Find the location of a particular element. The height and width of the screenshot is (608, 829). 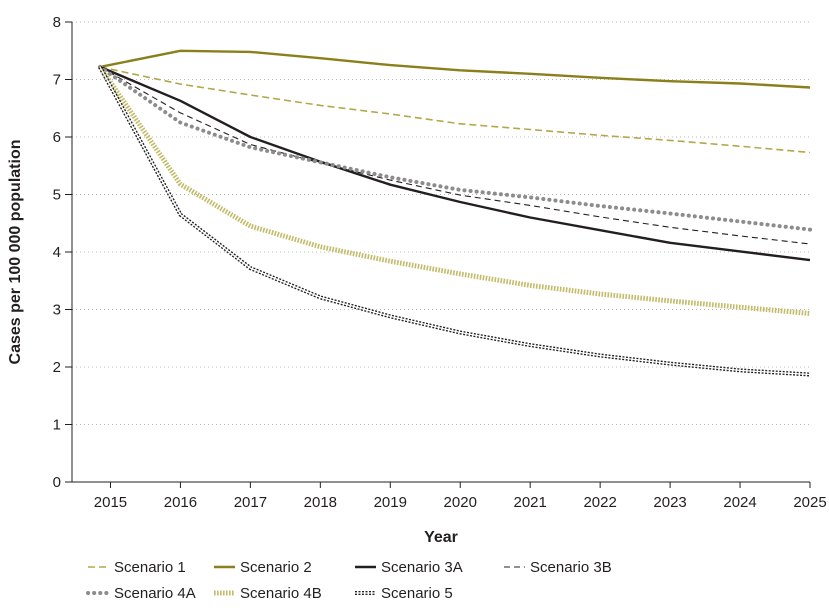

x-tick-label: 2015 is located at coordinates (110, 502).